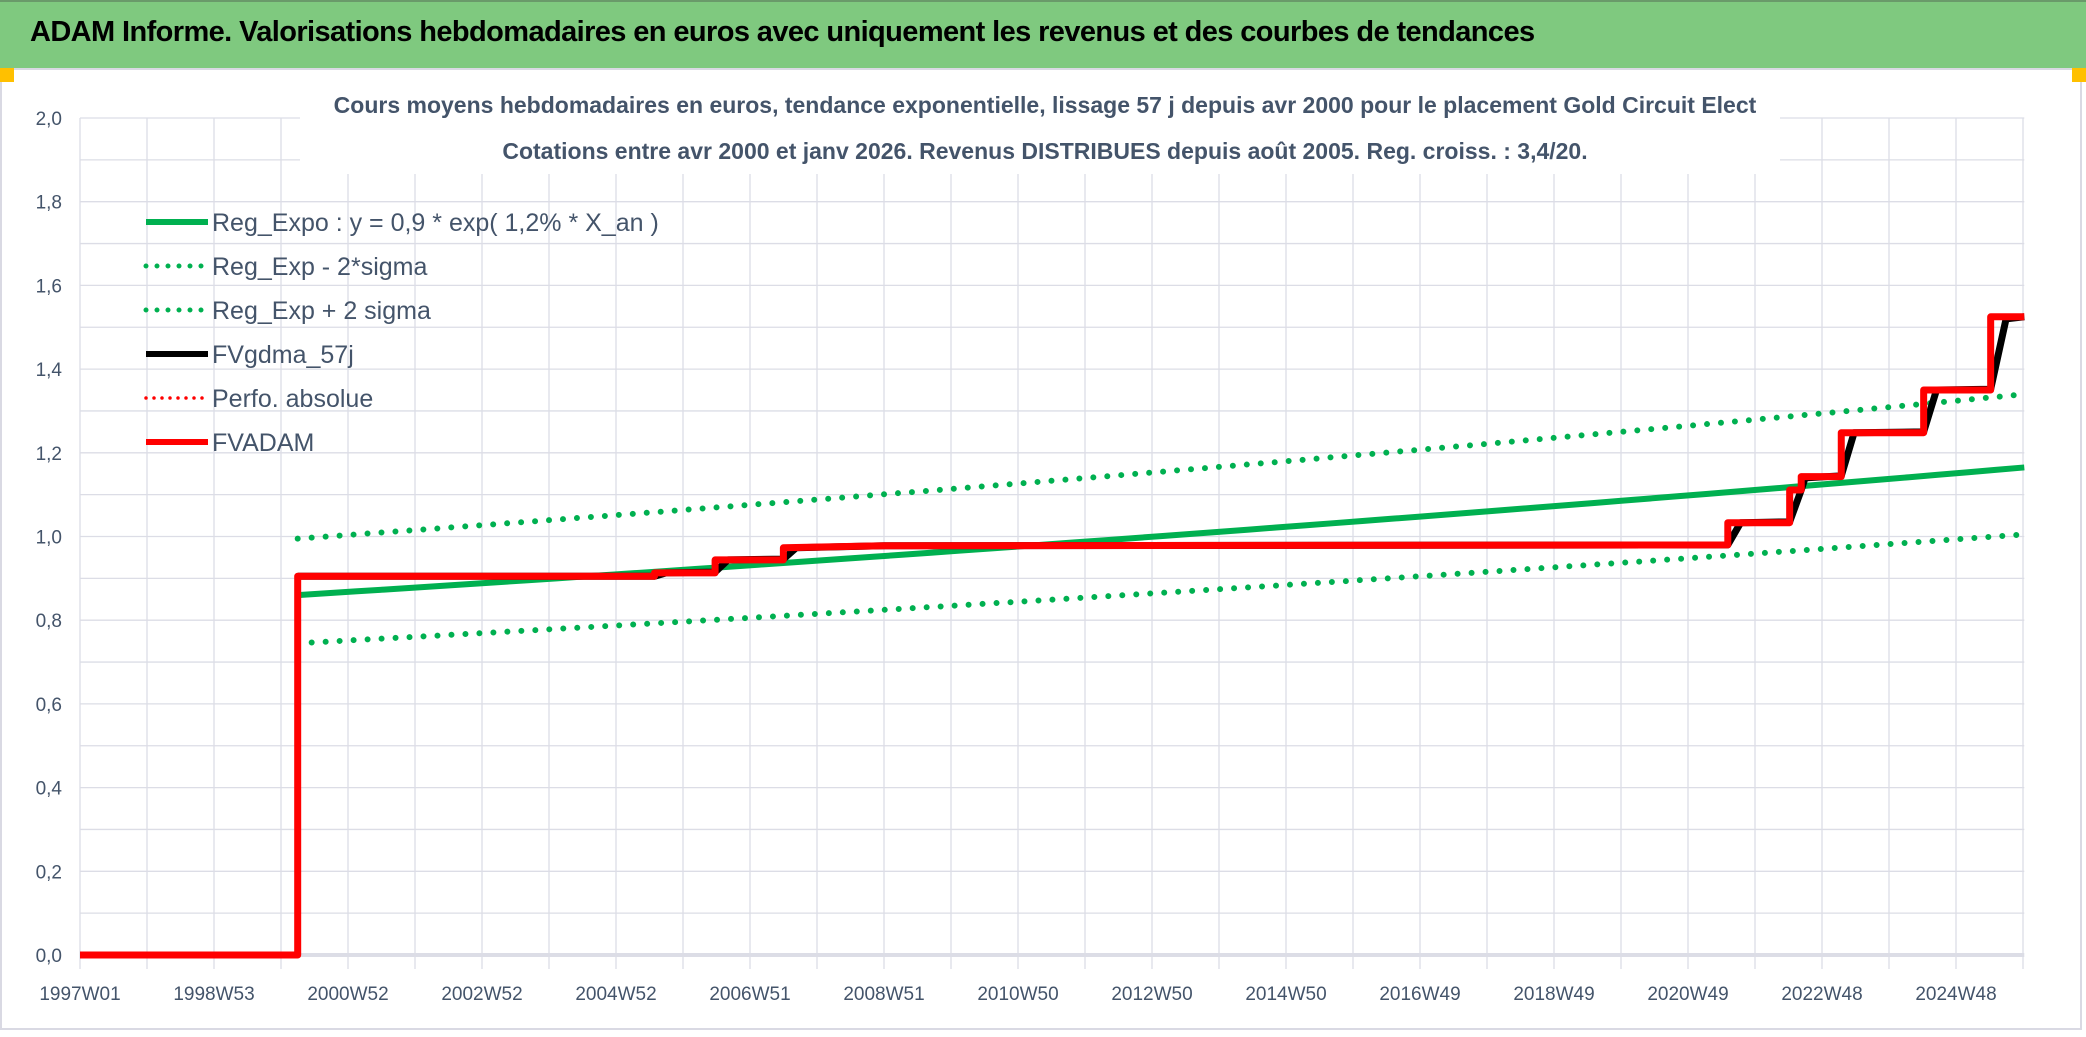 The width and height of the screenshot is (2086, 1037). I want to click on x-tick-label: 1997W01, so click(79, 994).